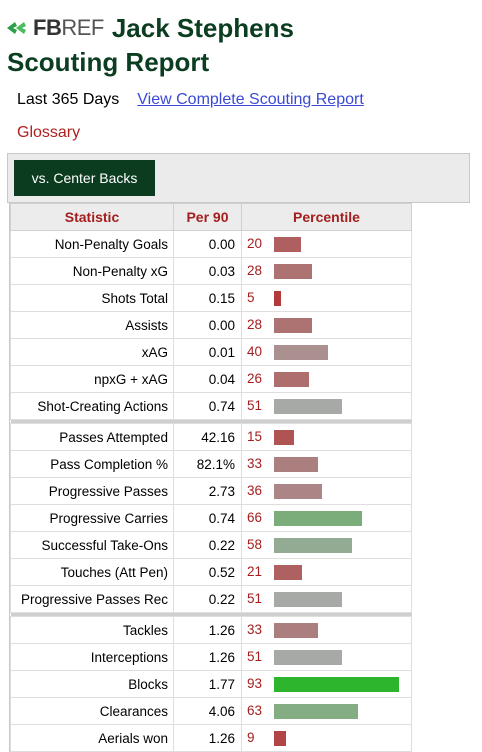 This screenshot has height=752, width=482. I want to click on percentile-cell: 33, so click(326, 464).